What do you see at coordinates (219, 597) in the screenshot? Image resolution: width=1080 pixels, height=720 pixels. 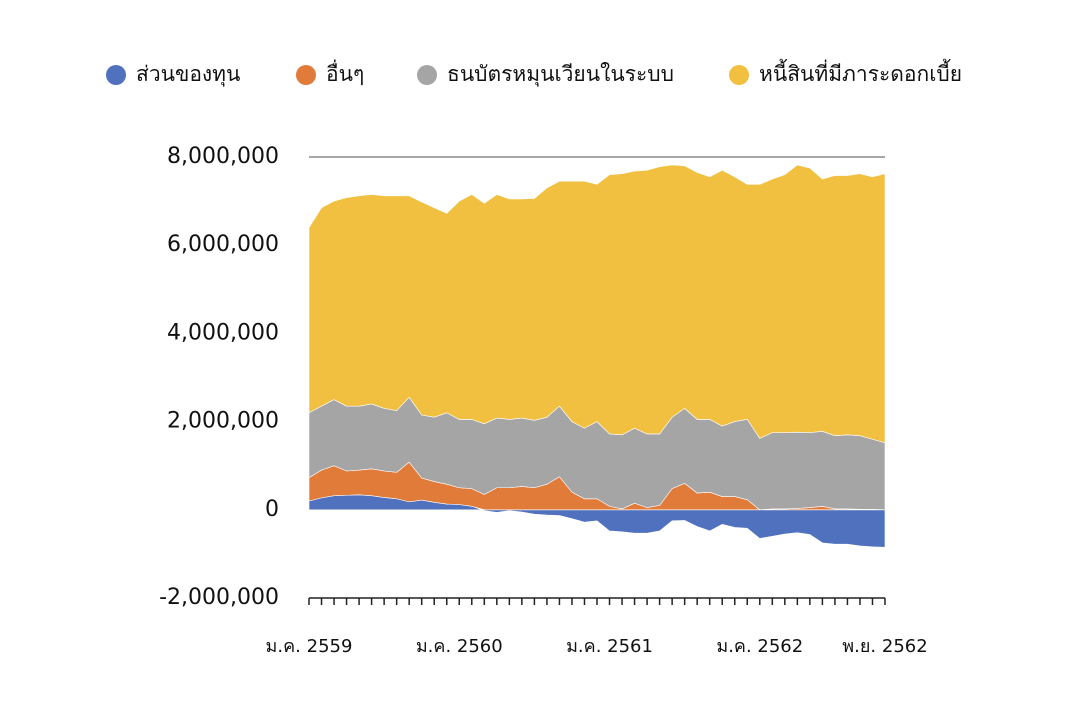 I see `y-tick-label: -2,000,000` at bounding box center [219, 597].